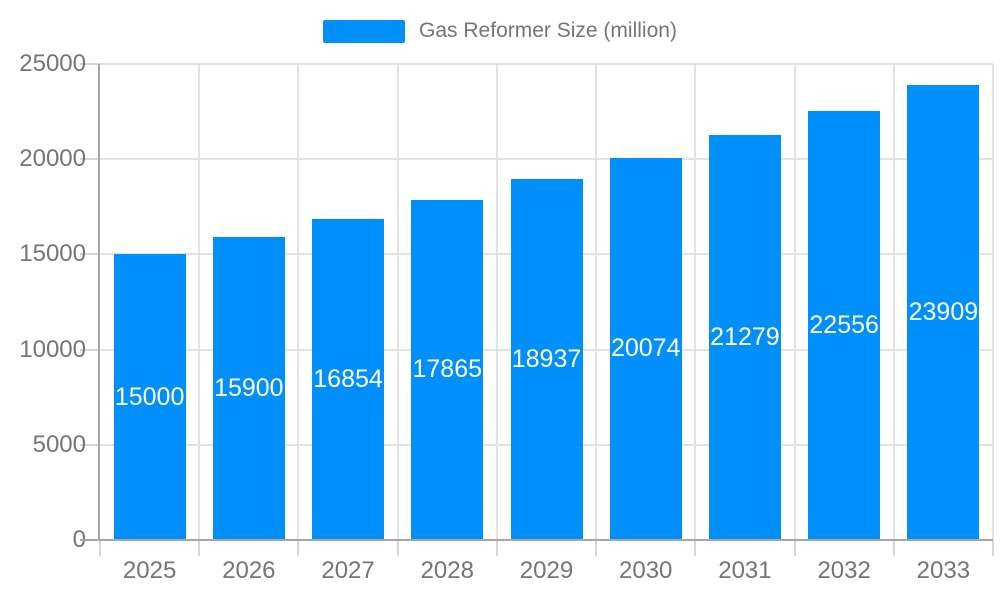 The image size is (1000, 600). Describe the element at coordinates (249, 570) in the screenshot. I see `x-axis-label: 2026` at that location.